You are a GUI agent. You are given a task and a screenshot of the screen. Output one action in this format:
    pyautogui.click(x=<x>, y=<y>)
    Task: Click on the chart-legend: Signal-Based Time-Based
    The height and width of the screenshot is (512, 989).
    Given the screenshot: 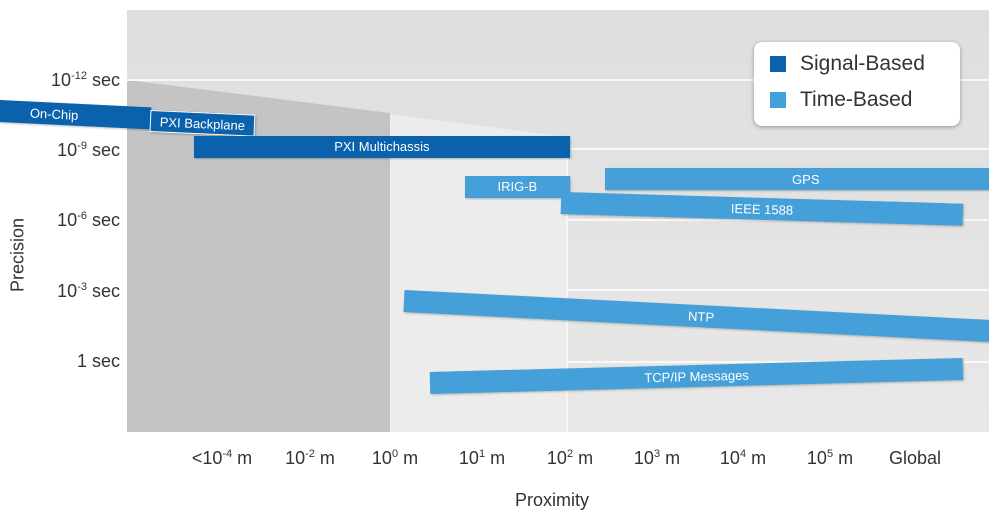 What is the action you would take?
    pyautogui.click(x=857, y=84)
    